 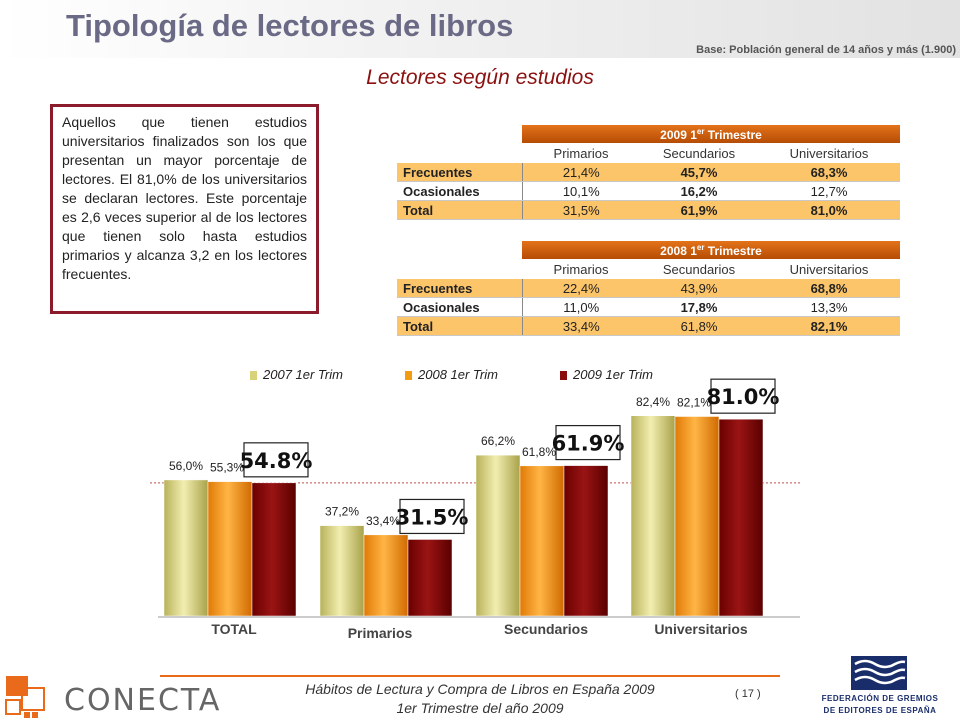 I want to click on category-label: Universitarios, so click(x=701, y=629).